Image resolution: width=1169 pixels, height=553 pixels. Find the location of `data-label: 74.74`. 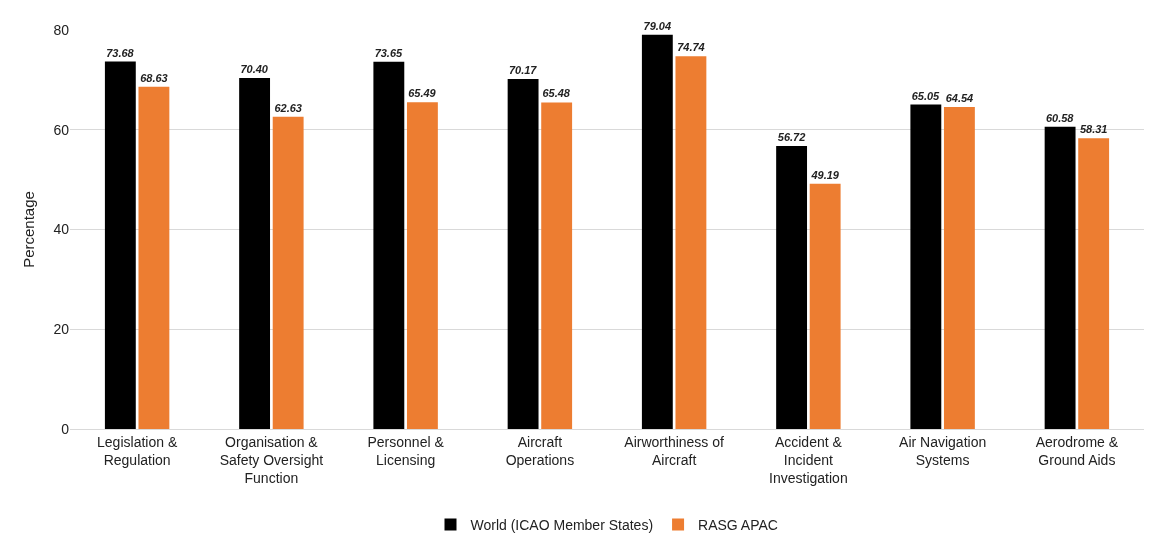

data-label: 74.74 is located at coordinates (691, 47).